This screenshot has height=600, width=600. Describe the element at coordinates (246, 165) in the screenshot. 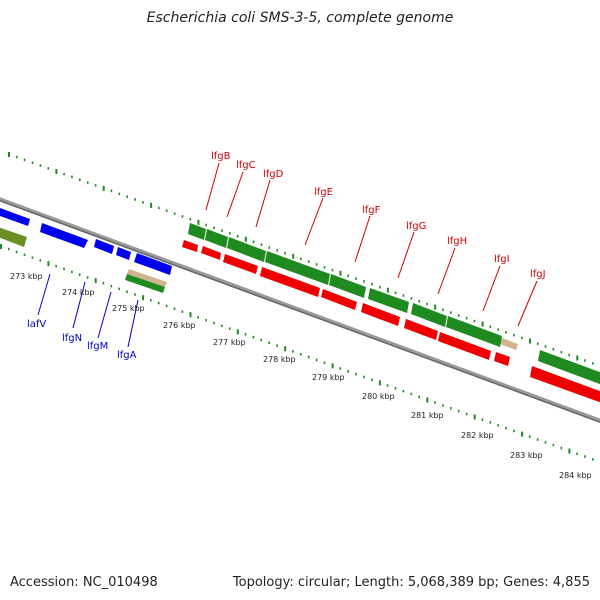

I see `gene-label-lfgC: lfgC` at that location.